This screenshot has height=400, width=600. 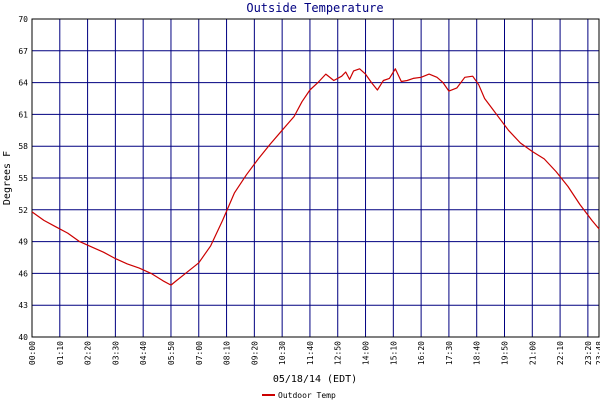 What do you see at coordinates (23, 51) in the screenshot?
I see `y-tick-label: 67` at bounding box center [23, 51].